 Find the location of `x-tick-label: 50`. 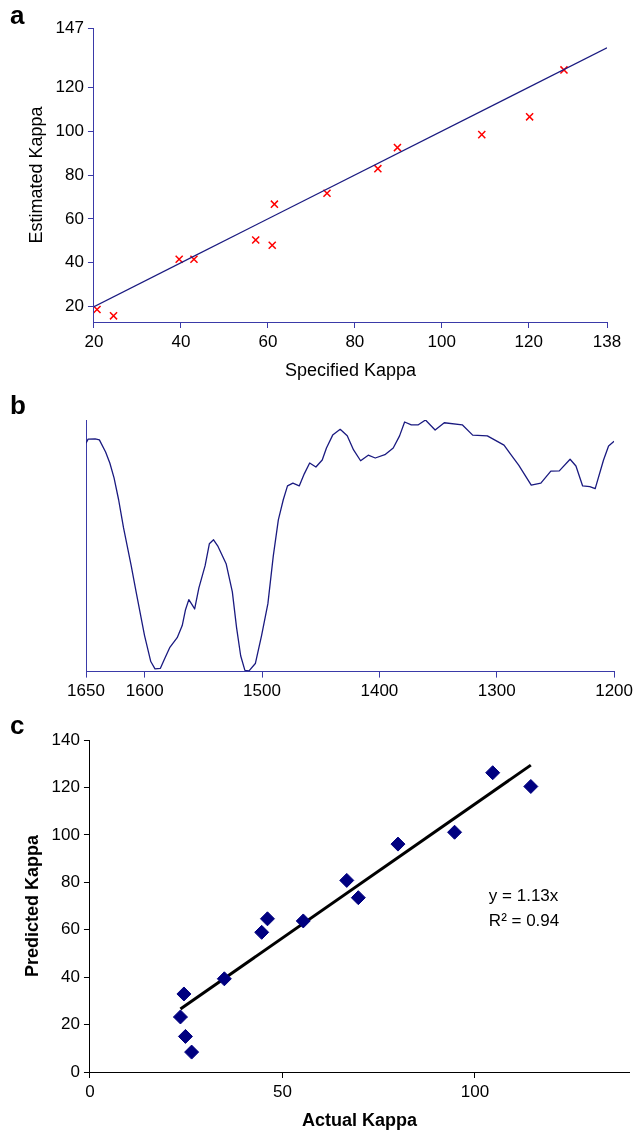

x-tick-label: 50 is located at coordinates (282, 1091).